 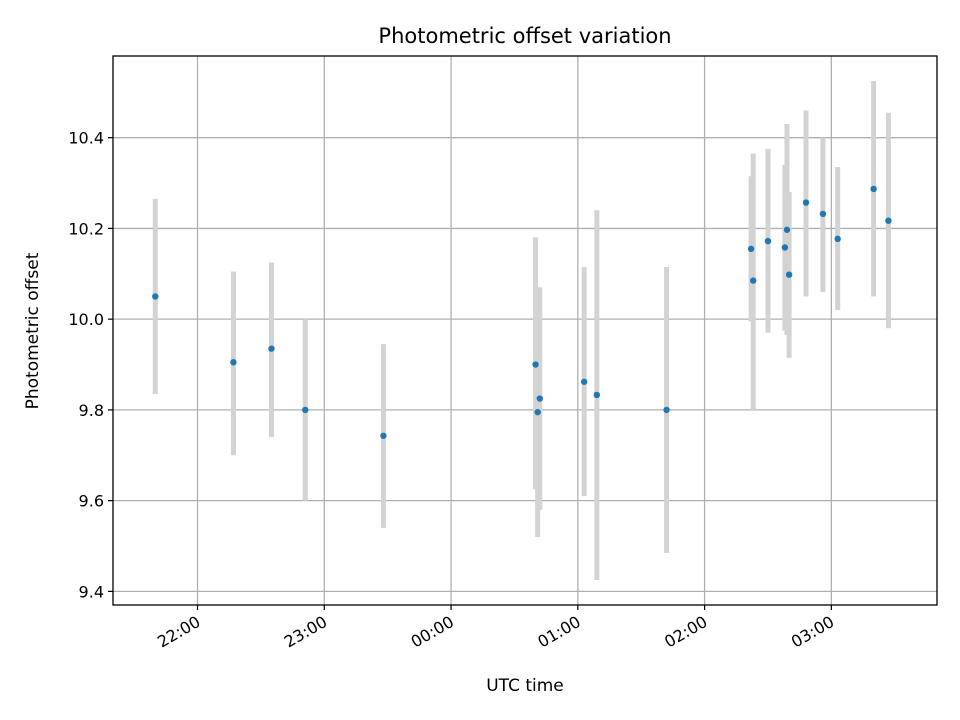 I want to click on x-axis-label: UTC time, so click(x=525, y=686).